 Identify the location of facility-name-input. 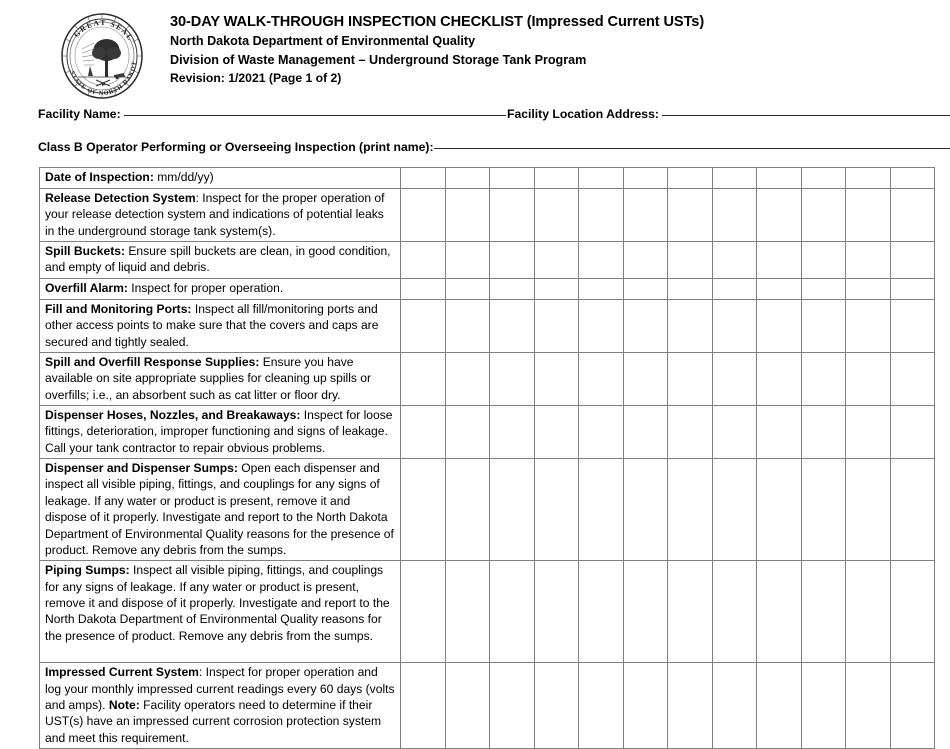
(310, 115).